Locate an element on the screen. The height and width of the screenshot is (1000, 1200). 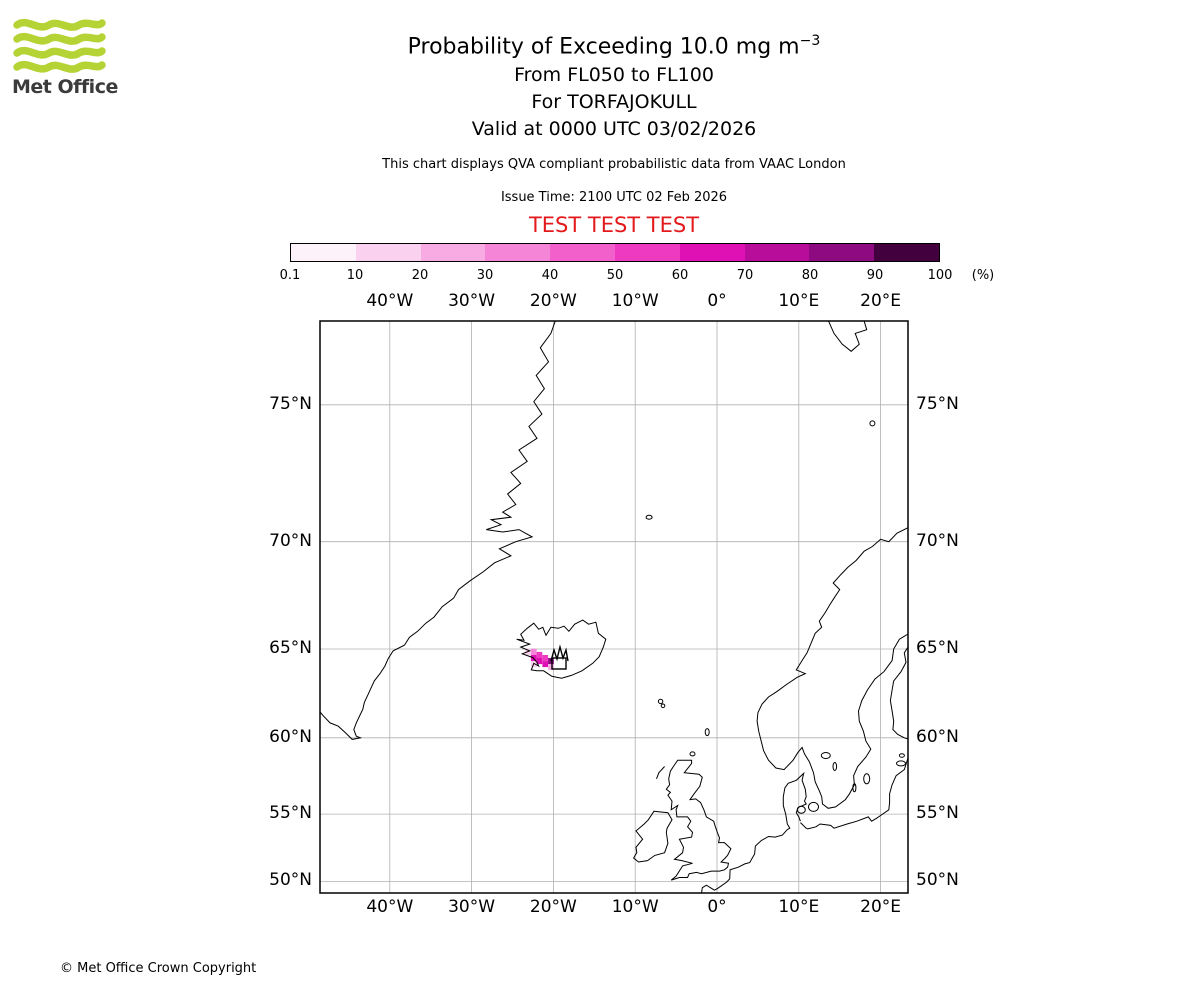
copyright: © Met Office Crown Copyright is located at coordinates (158, 968).